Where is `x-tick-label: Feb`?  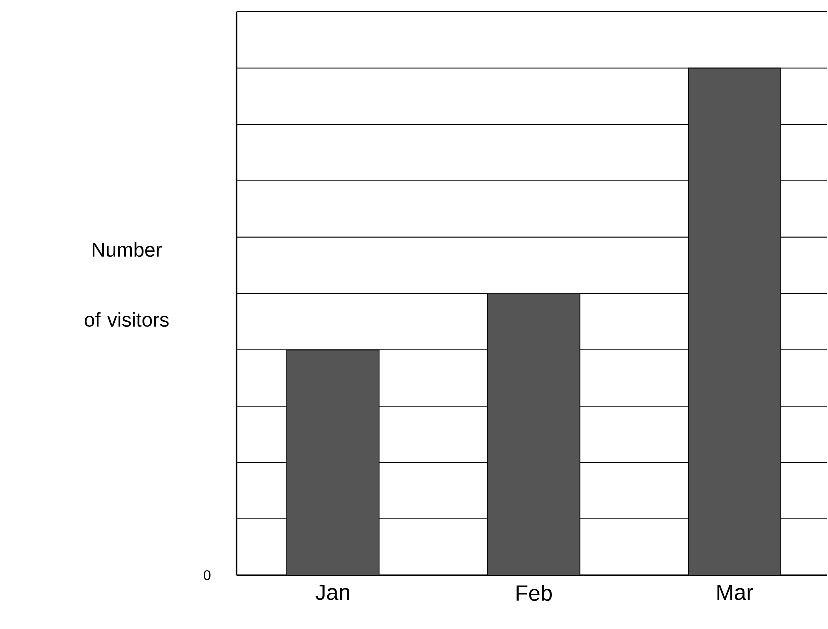 x-tick-label: Feb is located at coordinates (534, 592).